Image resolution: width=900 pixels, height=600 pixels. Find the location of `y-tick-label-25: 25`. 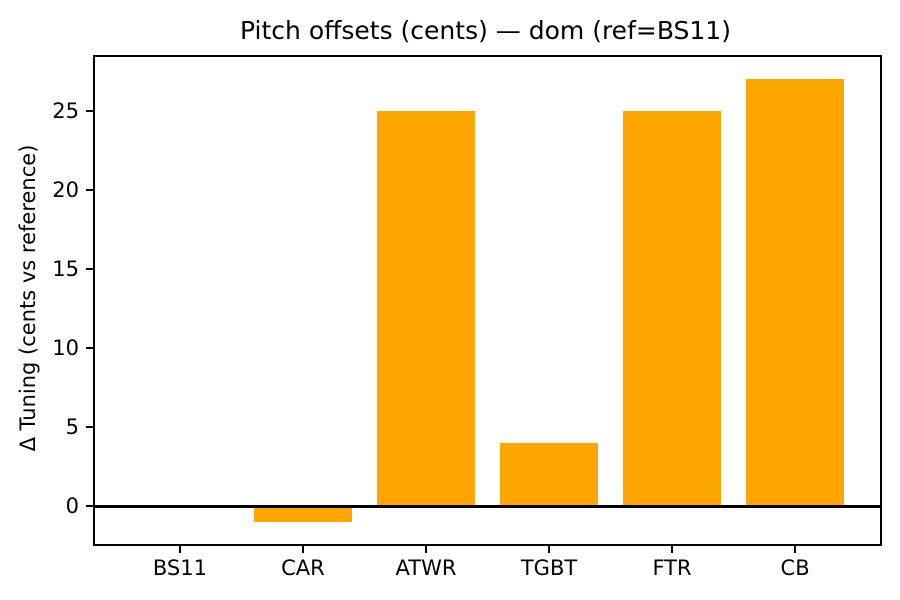

y-tick-label-25: 25 is located at coordinates (65, 110).